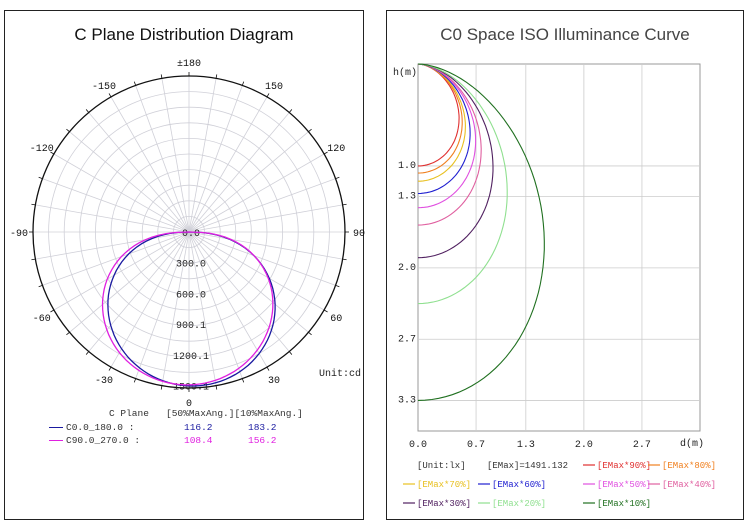  I want to click on legend-row-c90-name: C90.0_270.0 :, so click(103, 440).